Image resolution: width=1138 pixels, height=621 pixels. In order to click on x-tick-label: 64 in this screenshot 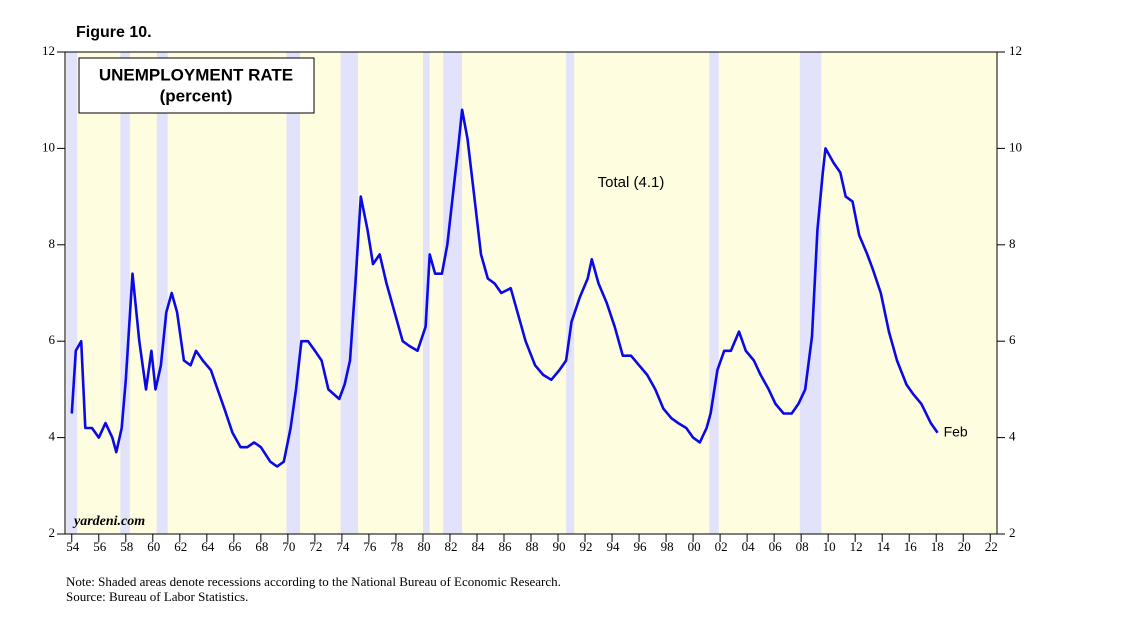, I will do `click(208, 546)`.